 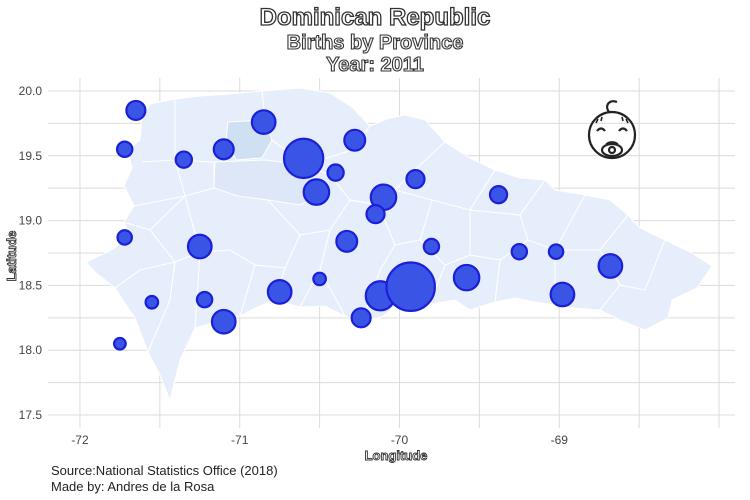 What do you see at coordinates (240, 440) in the screenshot?
I see `x-tick-label: -71` at bounding box center [240, 440].